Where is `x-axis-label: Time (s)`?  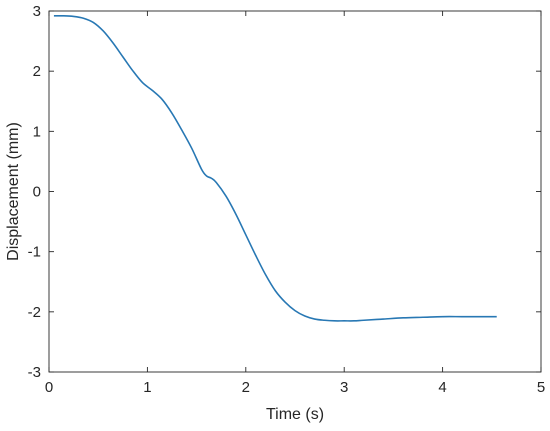
x-axis-label: Time (s) is located at coordinates (295, 414).